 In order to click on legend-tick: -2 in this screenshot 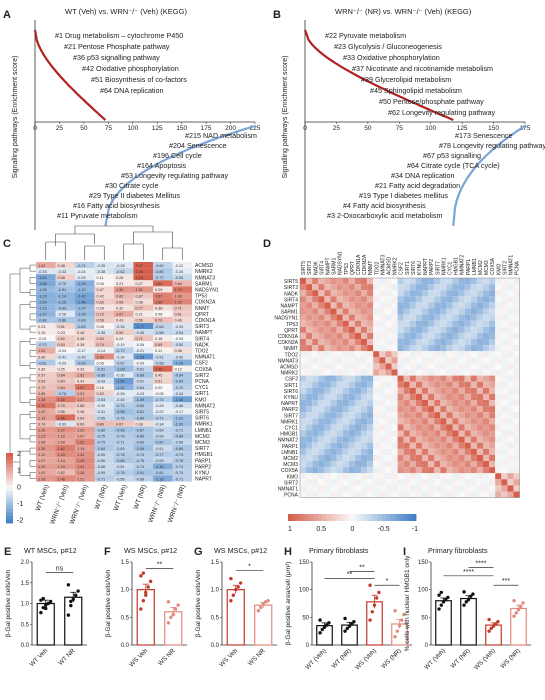, I will do `click(20, 521)`.